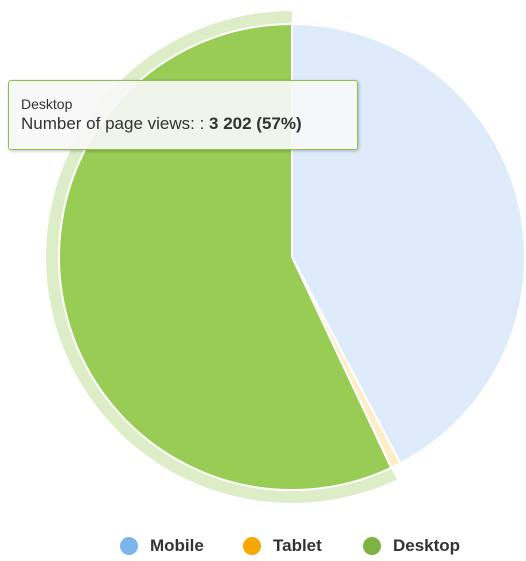  Describe the element at coordinates (177, 545) in the screenshot. I see `legend-label-mobile: Mobile` at that location.